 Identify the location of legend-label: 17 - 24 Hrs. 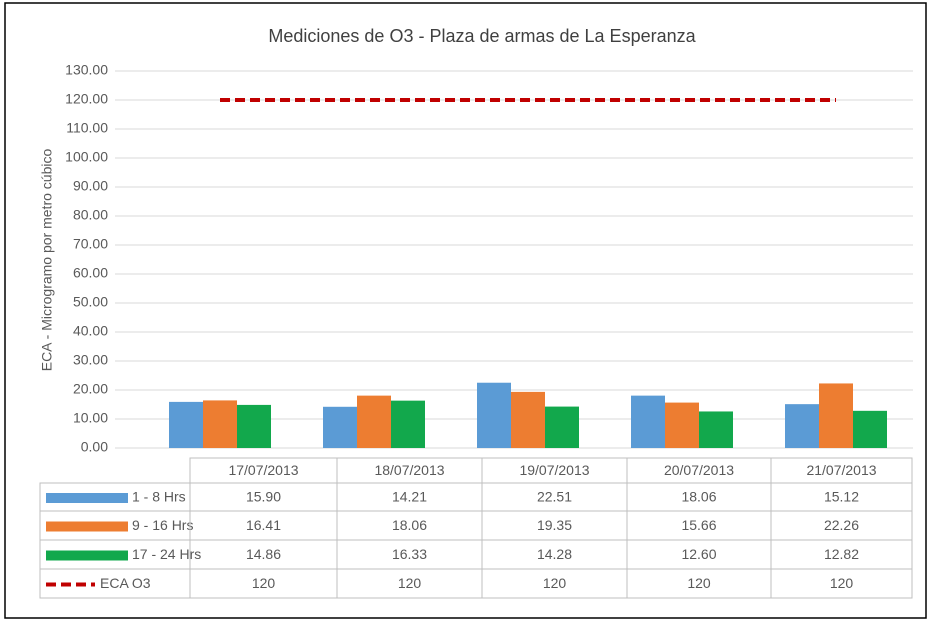
(166, 554).